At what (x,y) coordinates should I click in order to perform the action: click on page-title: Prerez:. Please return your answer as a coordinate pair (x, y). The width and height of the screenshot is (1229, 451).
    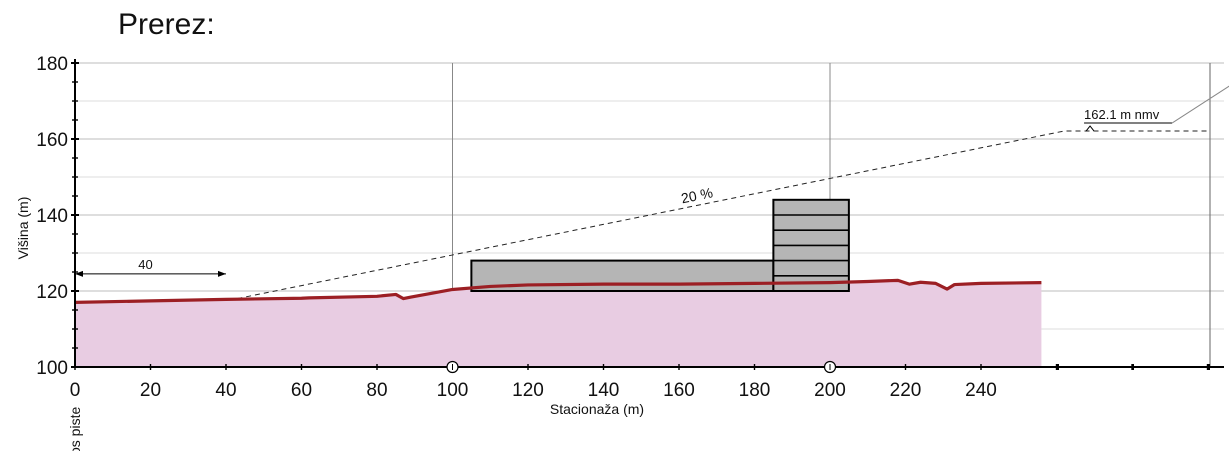
    Looking at the image, I should click on (166, 24).